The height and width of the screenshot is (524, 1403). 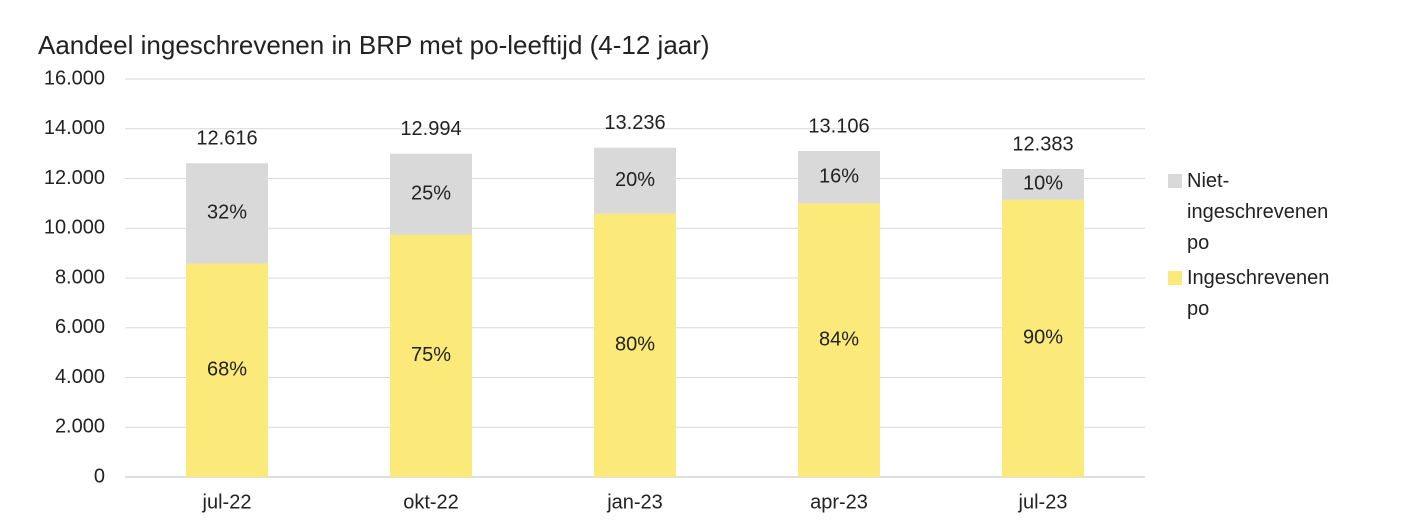 I want to click on percent-label: 16%, so click(x=839, y=176).